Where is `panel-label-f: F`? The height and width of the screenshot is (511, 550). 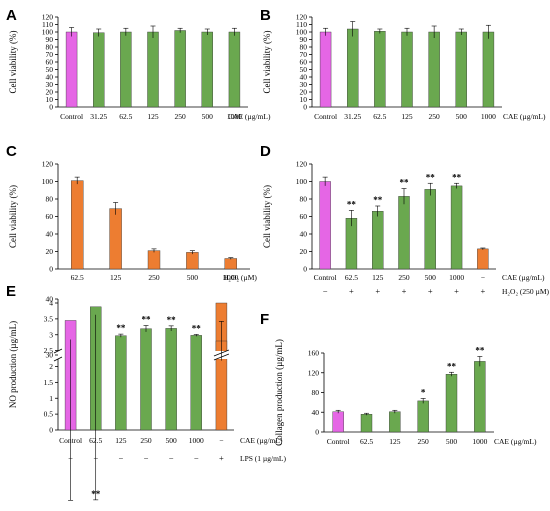 panel-label-f: F is located at coordinates (264, 319).